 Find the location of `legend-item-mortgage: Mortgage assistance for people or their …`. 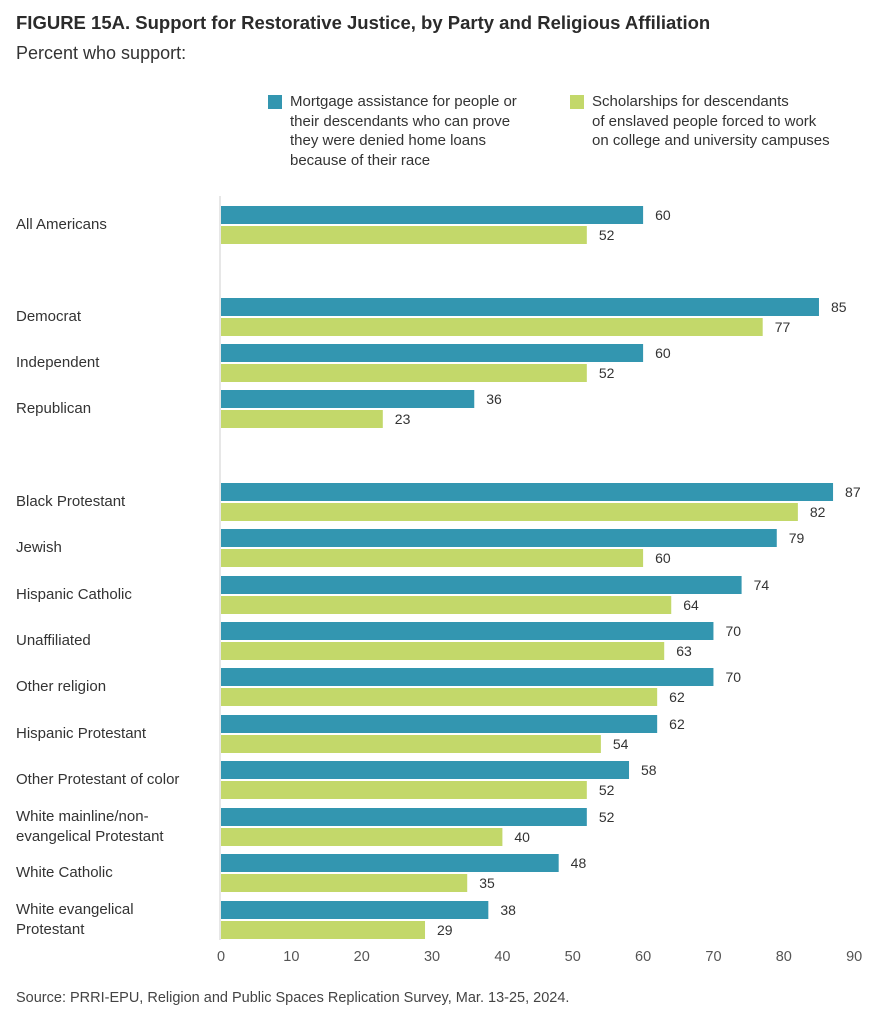

legend-item-mortgage: Mortgage assistance for people or their … is located at coordinates (413, 131).